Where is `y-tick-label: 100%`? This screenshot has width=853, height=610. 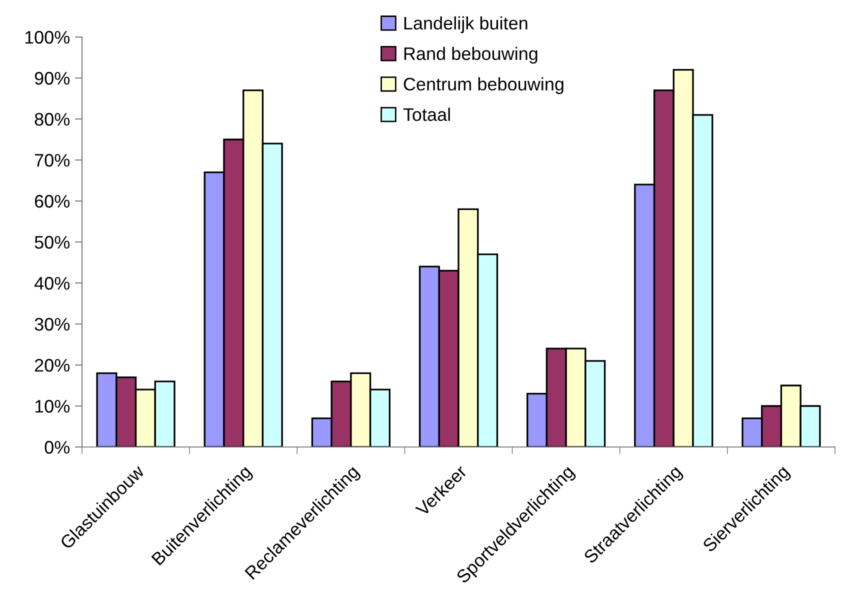
y-tick-label: 100% is located at coordinates (47, 37).